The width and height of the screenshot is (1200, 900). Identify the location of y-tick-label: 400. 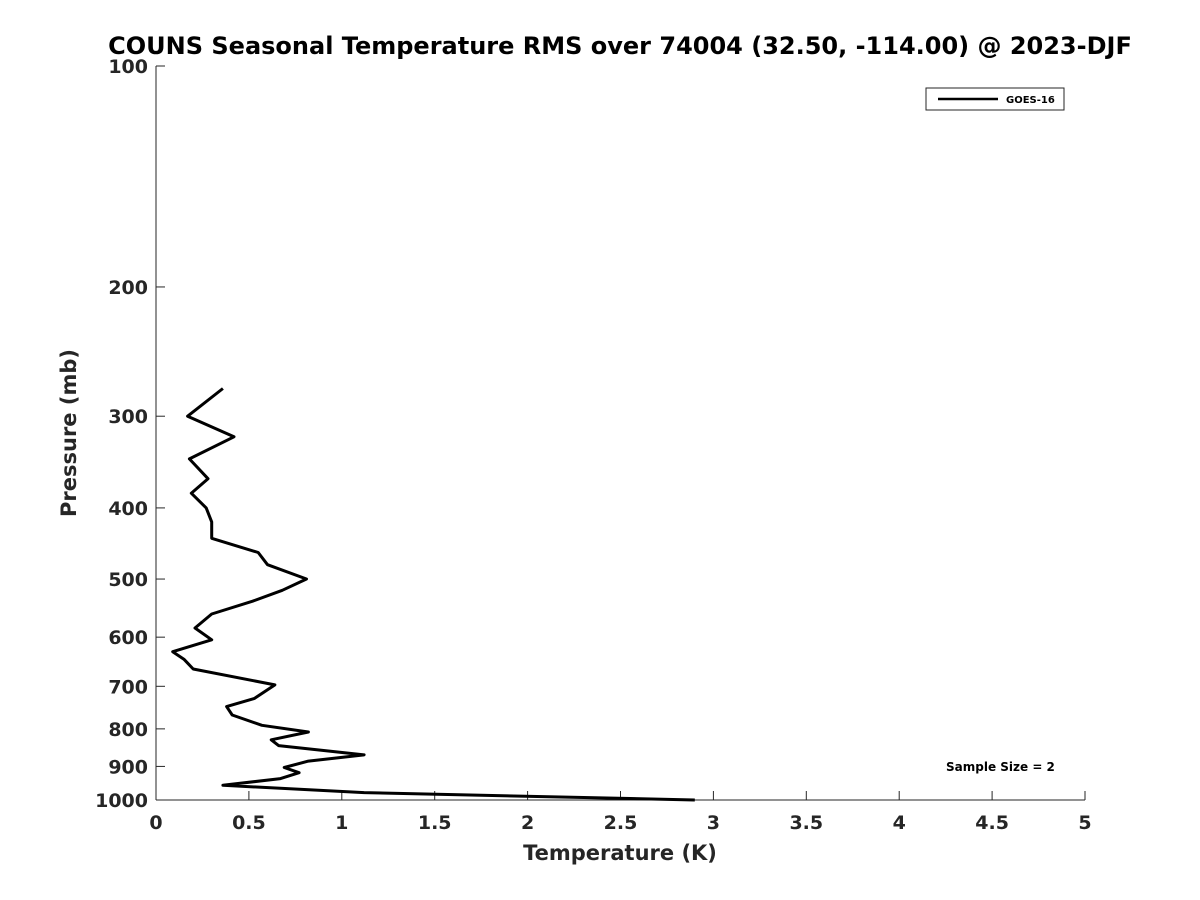
(128, 509).